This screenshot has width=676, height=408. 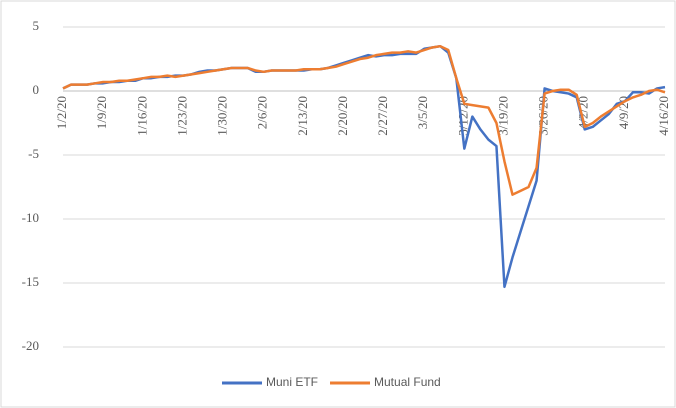 I want to click on legend-label: Muni ETF, so click(x=292, y=382).